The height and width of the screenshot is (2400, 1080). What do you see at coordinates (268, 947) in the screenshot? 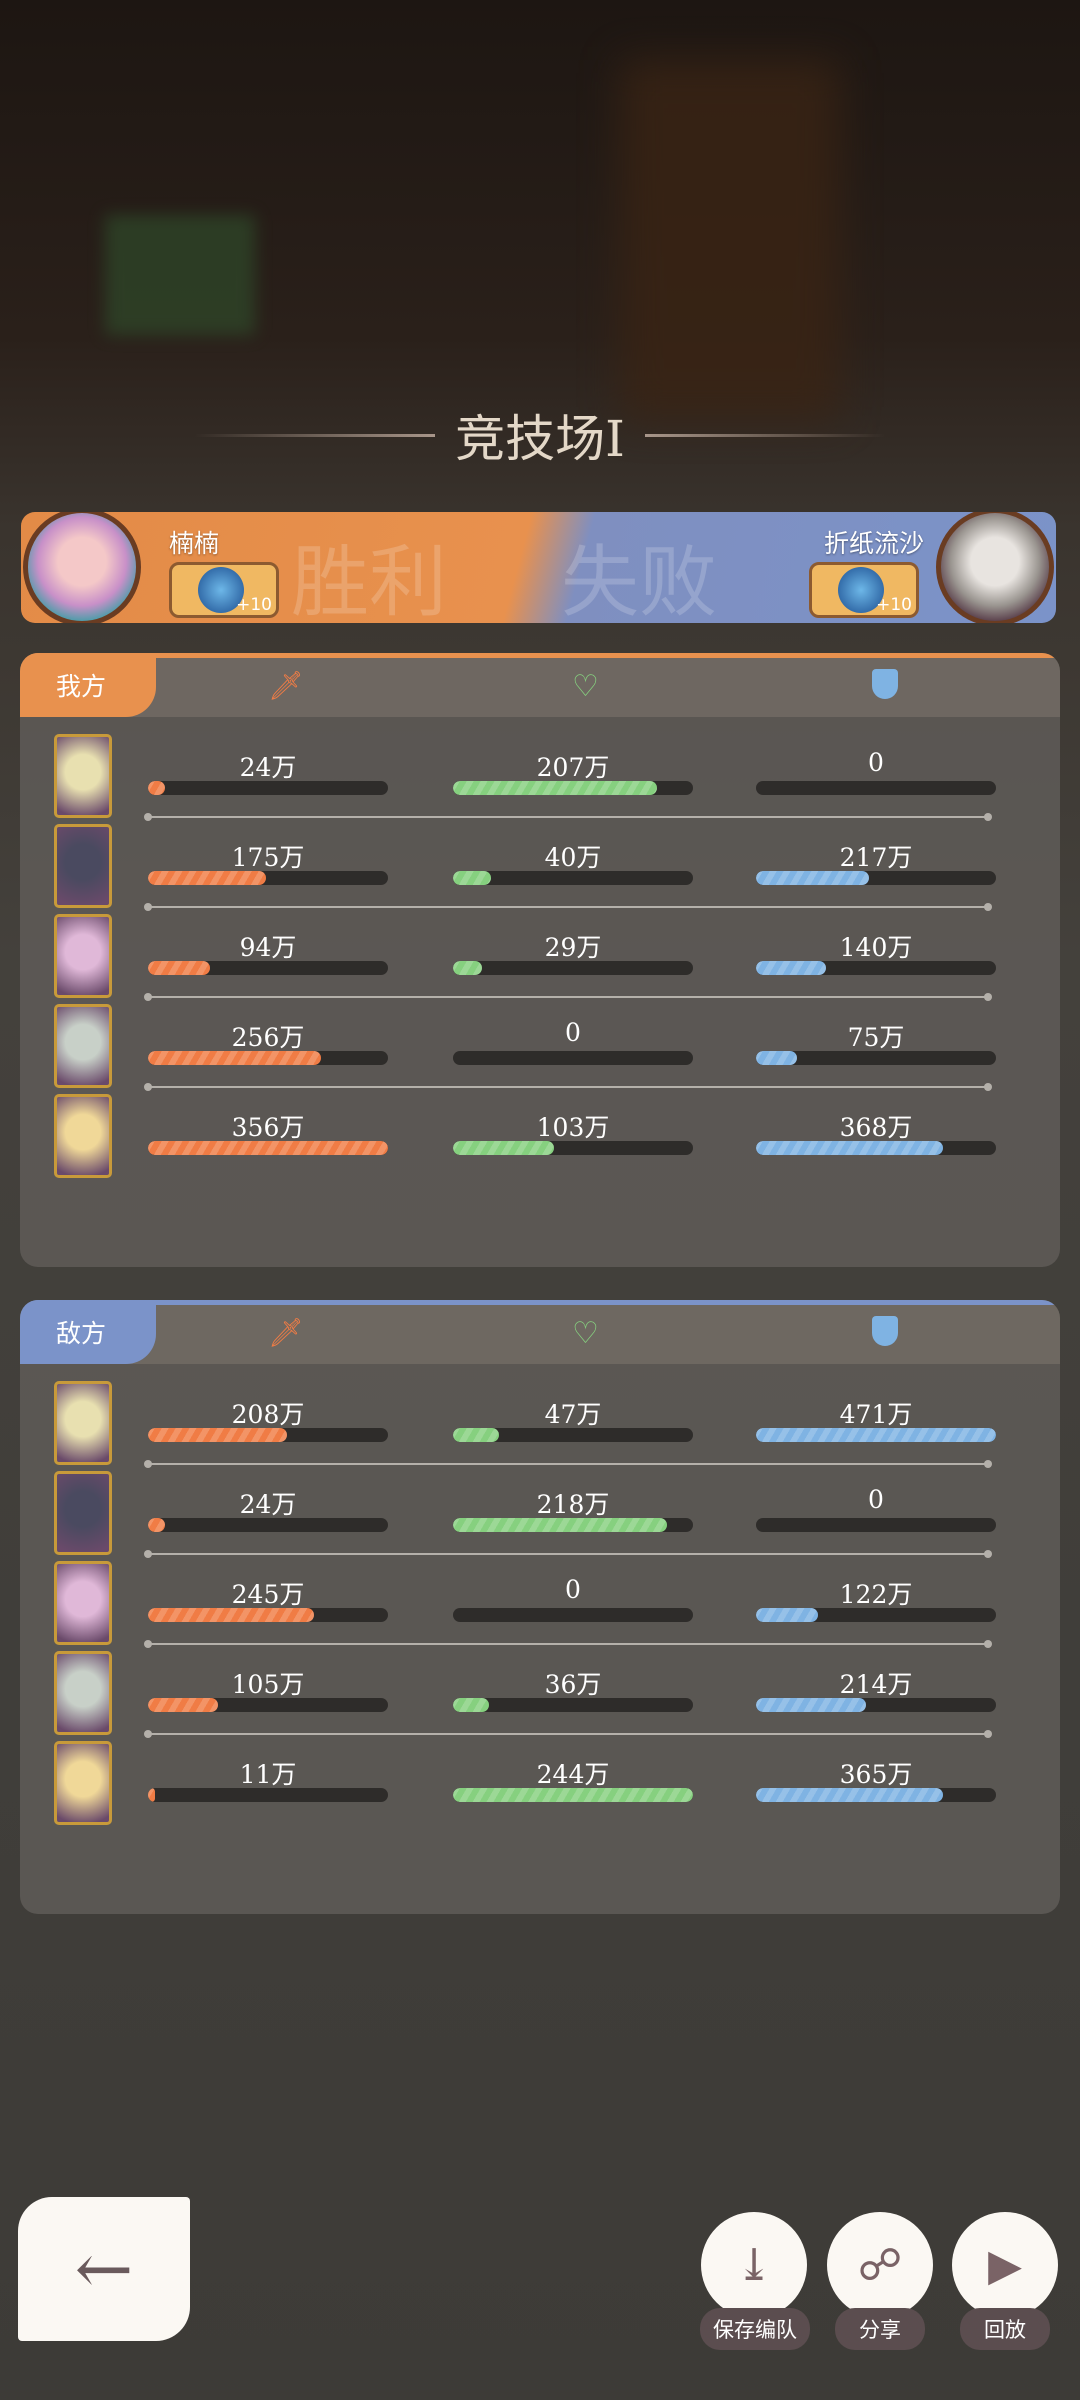
I see `attack-value: 94万` at bounding box center [268, 947].